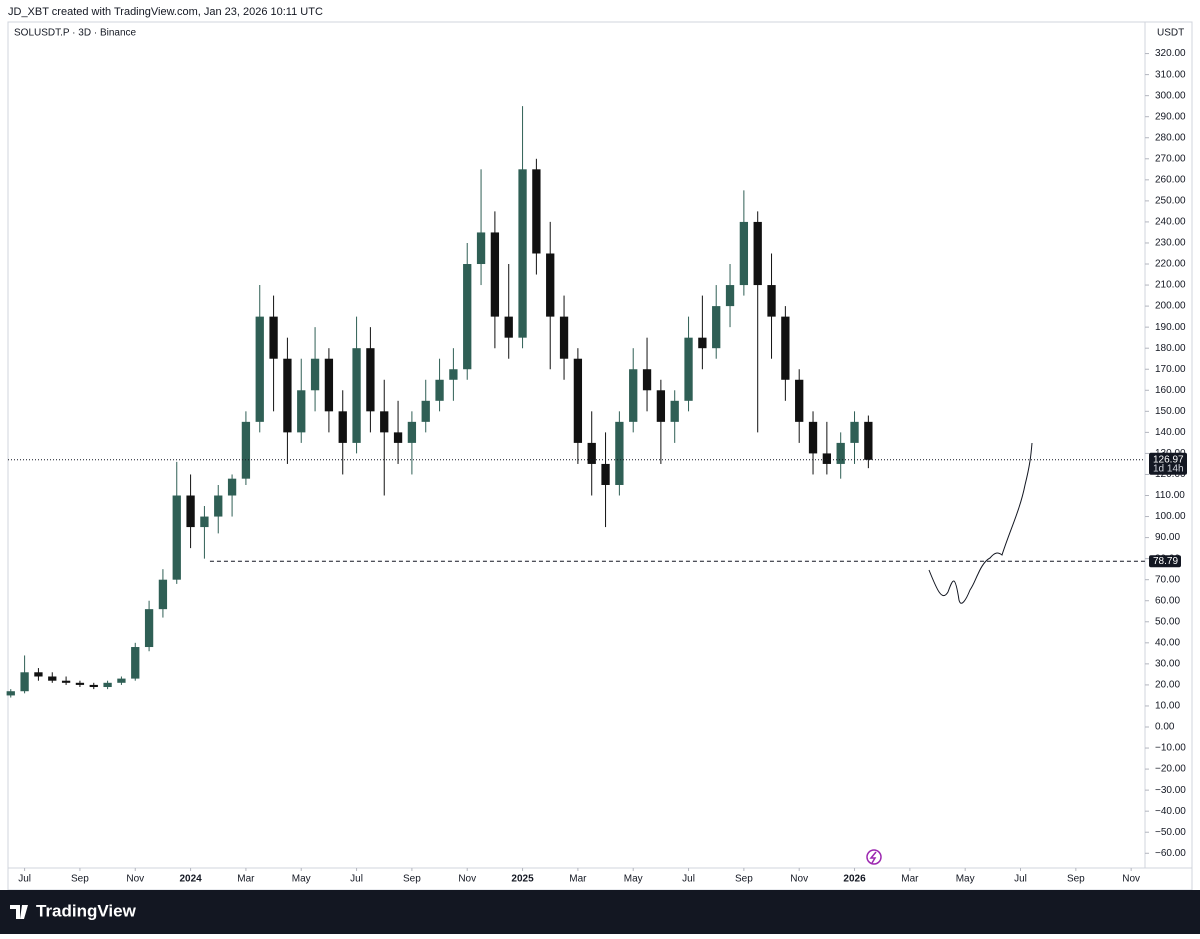 The height and width of the screenshot is (939, 1200). I want to click on y-tick-label: 290.00, so click(1170, 116).